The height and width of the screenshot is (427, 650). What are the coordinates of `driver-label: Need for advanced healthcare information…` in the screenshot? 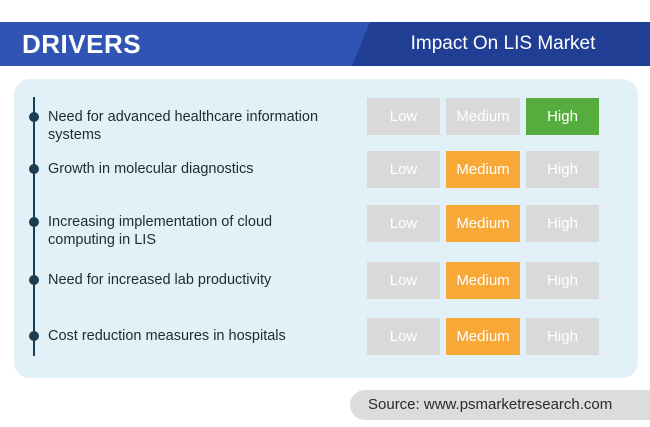 It's located at (183, 126).